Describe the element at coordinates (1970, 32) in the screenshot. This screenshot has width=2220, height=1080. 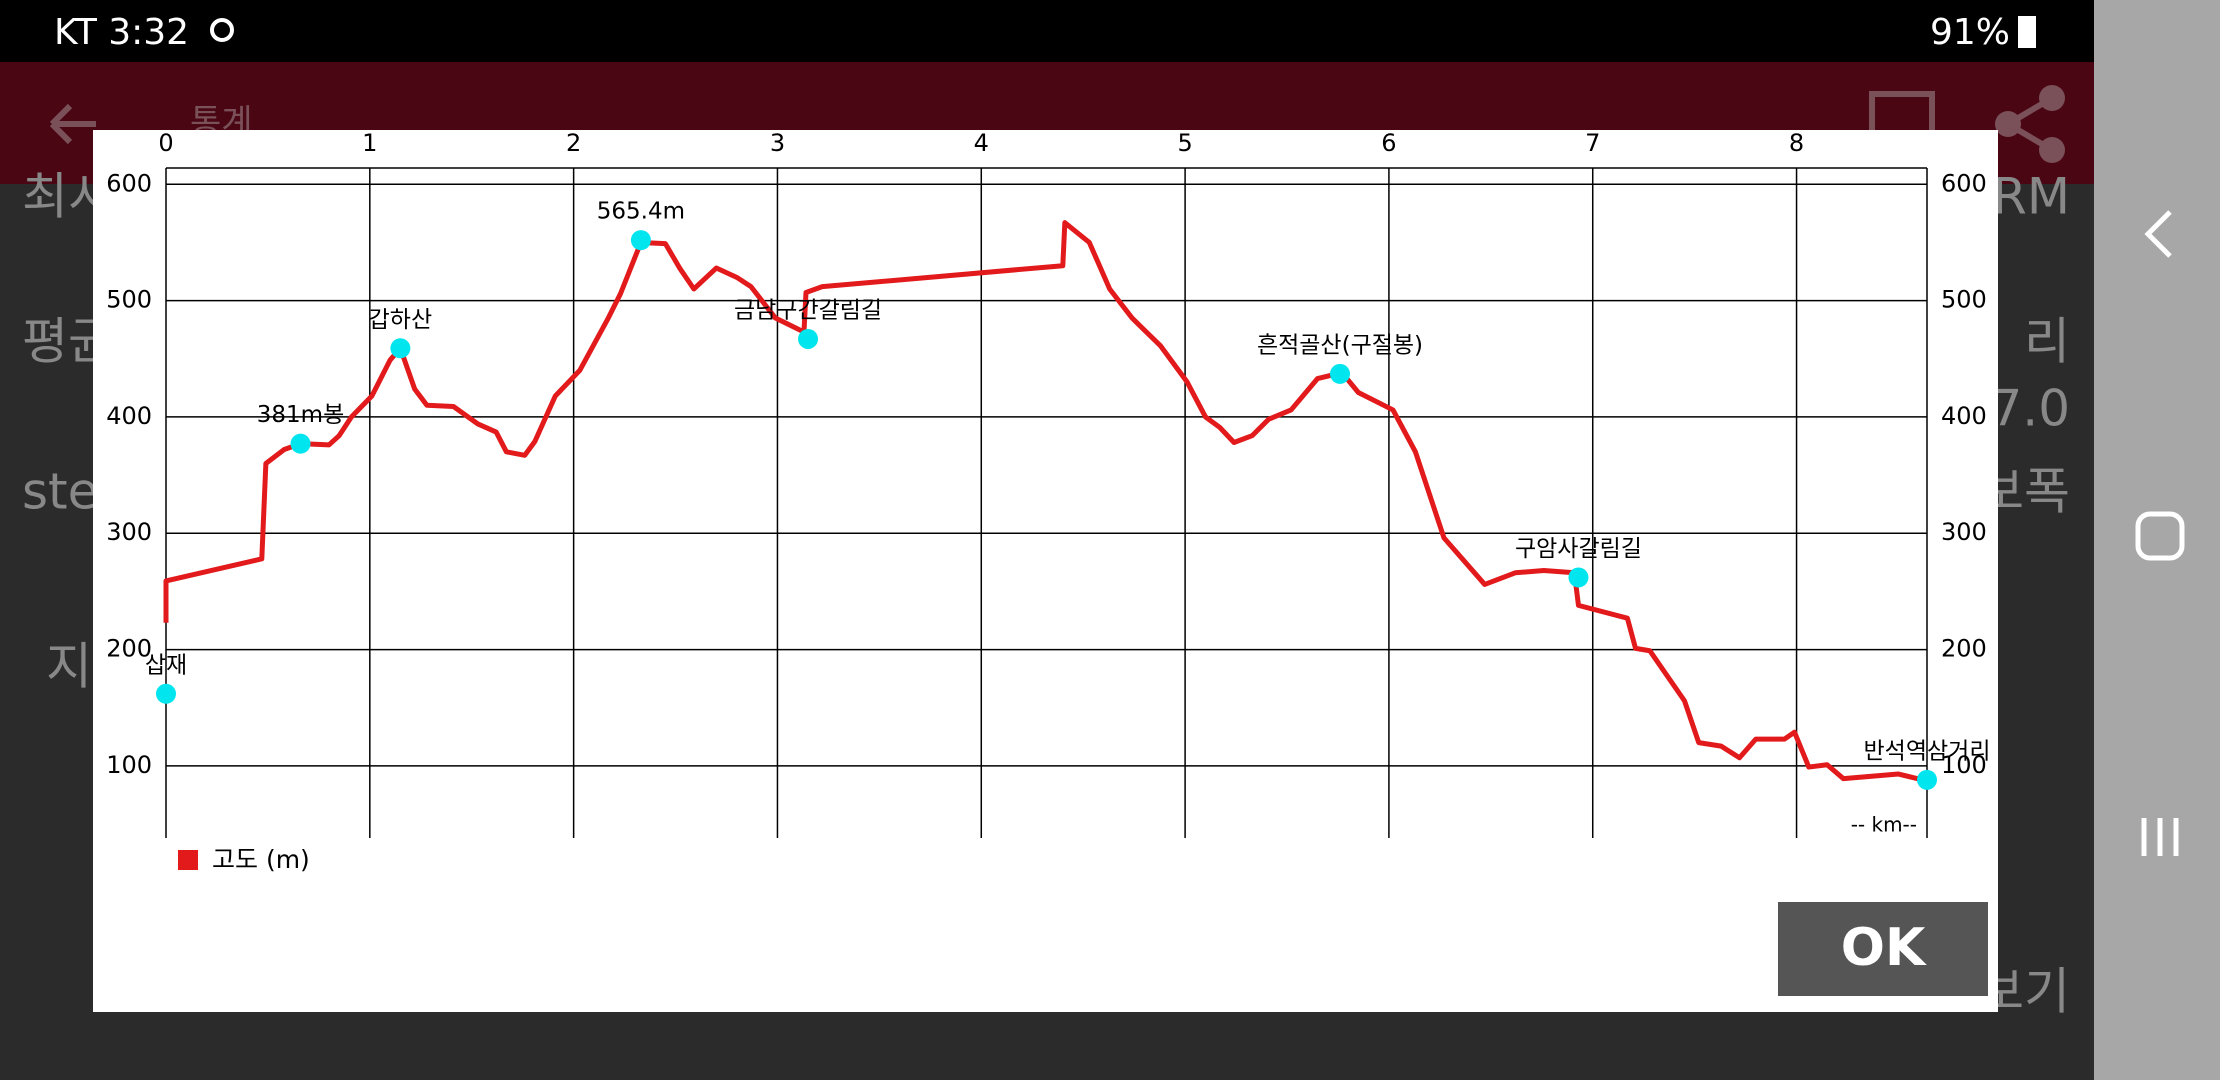
I see `status-battery: 91%` at that location.